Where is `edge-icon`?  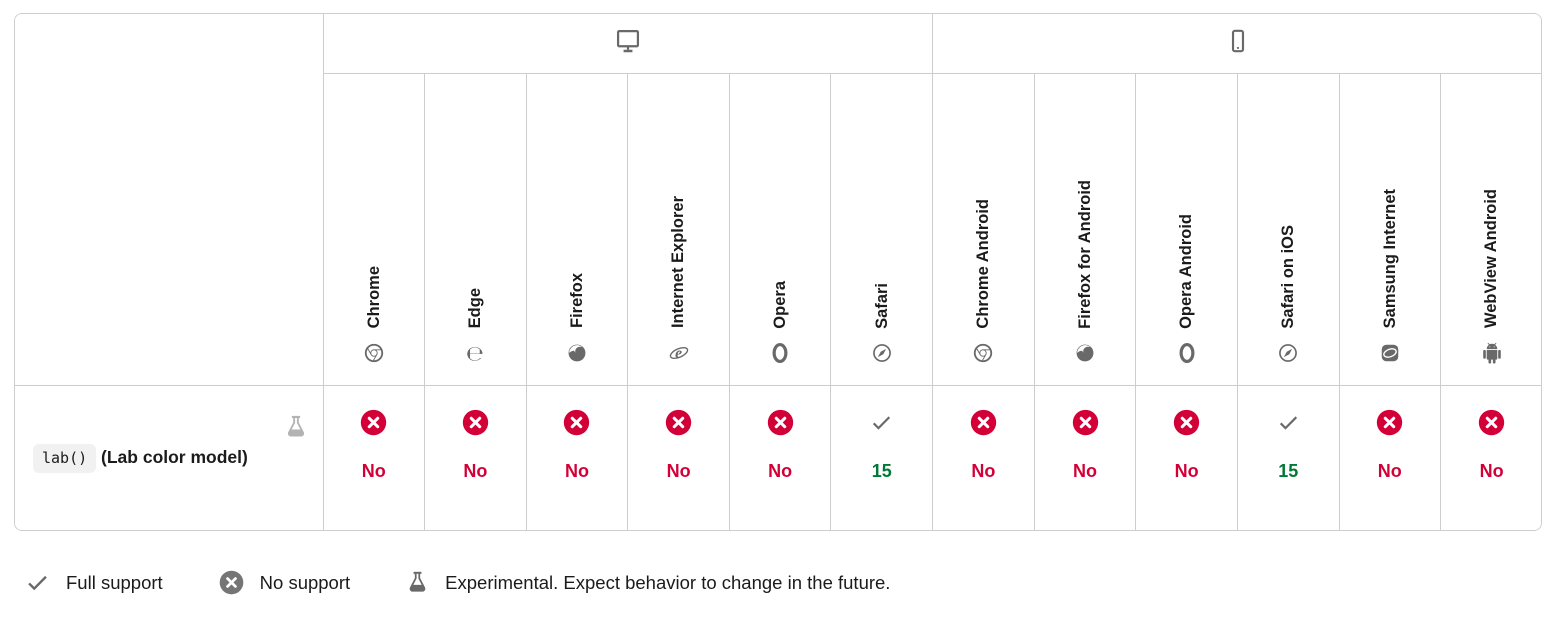 edge-icon is located at coordinates (475, 353).